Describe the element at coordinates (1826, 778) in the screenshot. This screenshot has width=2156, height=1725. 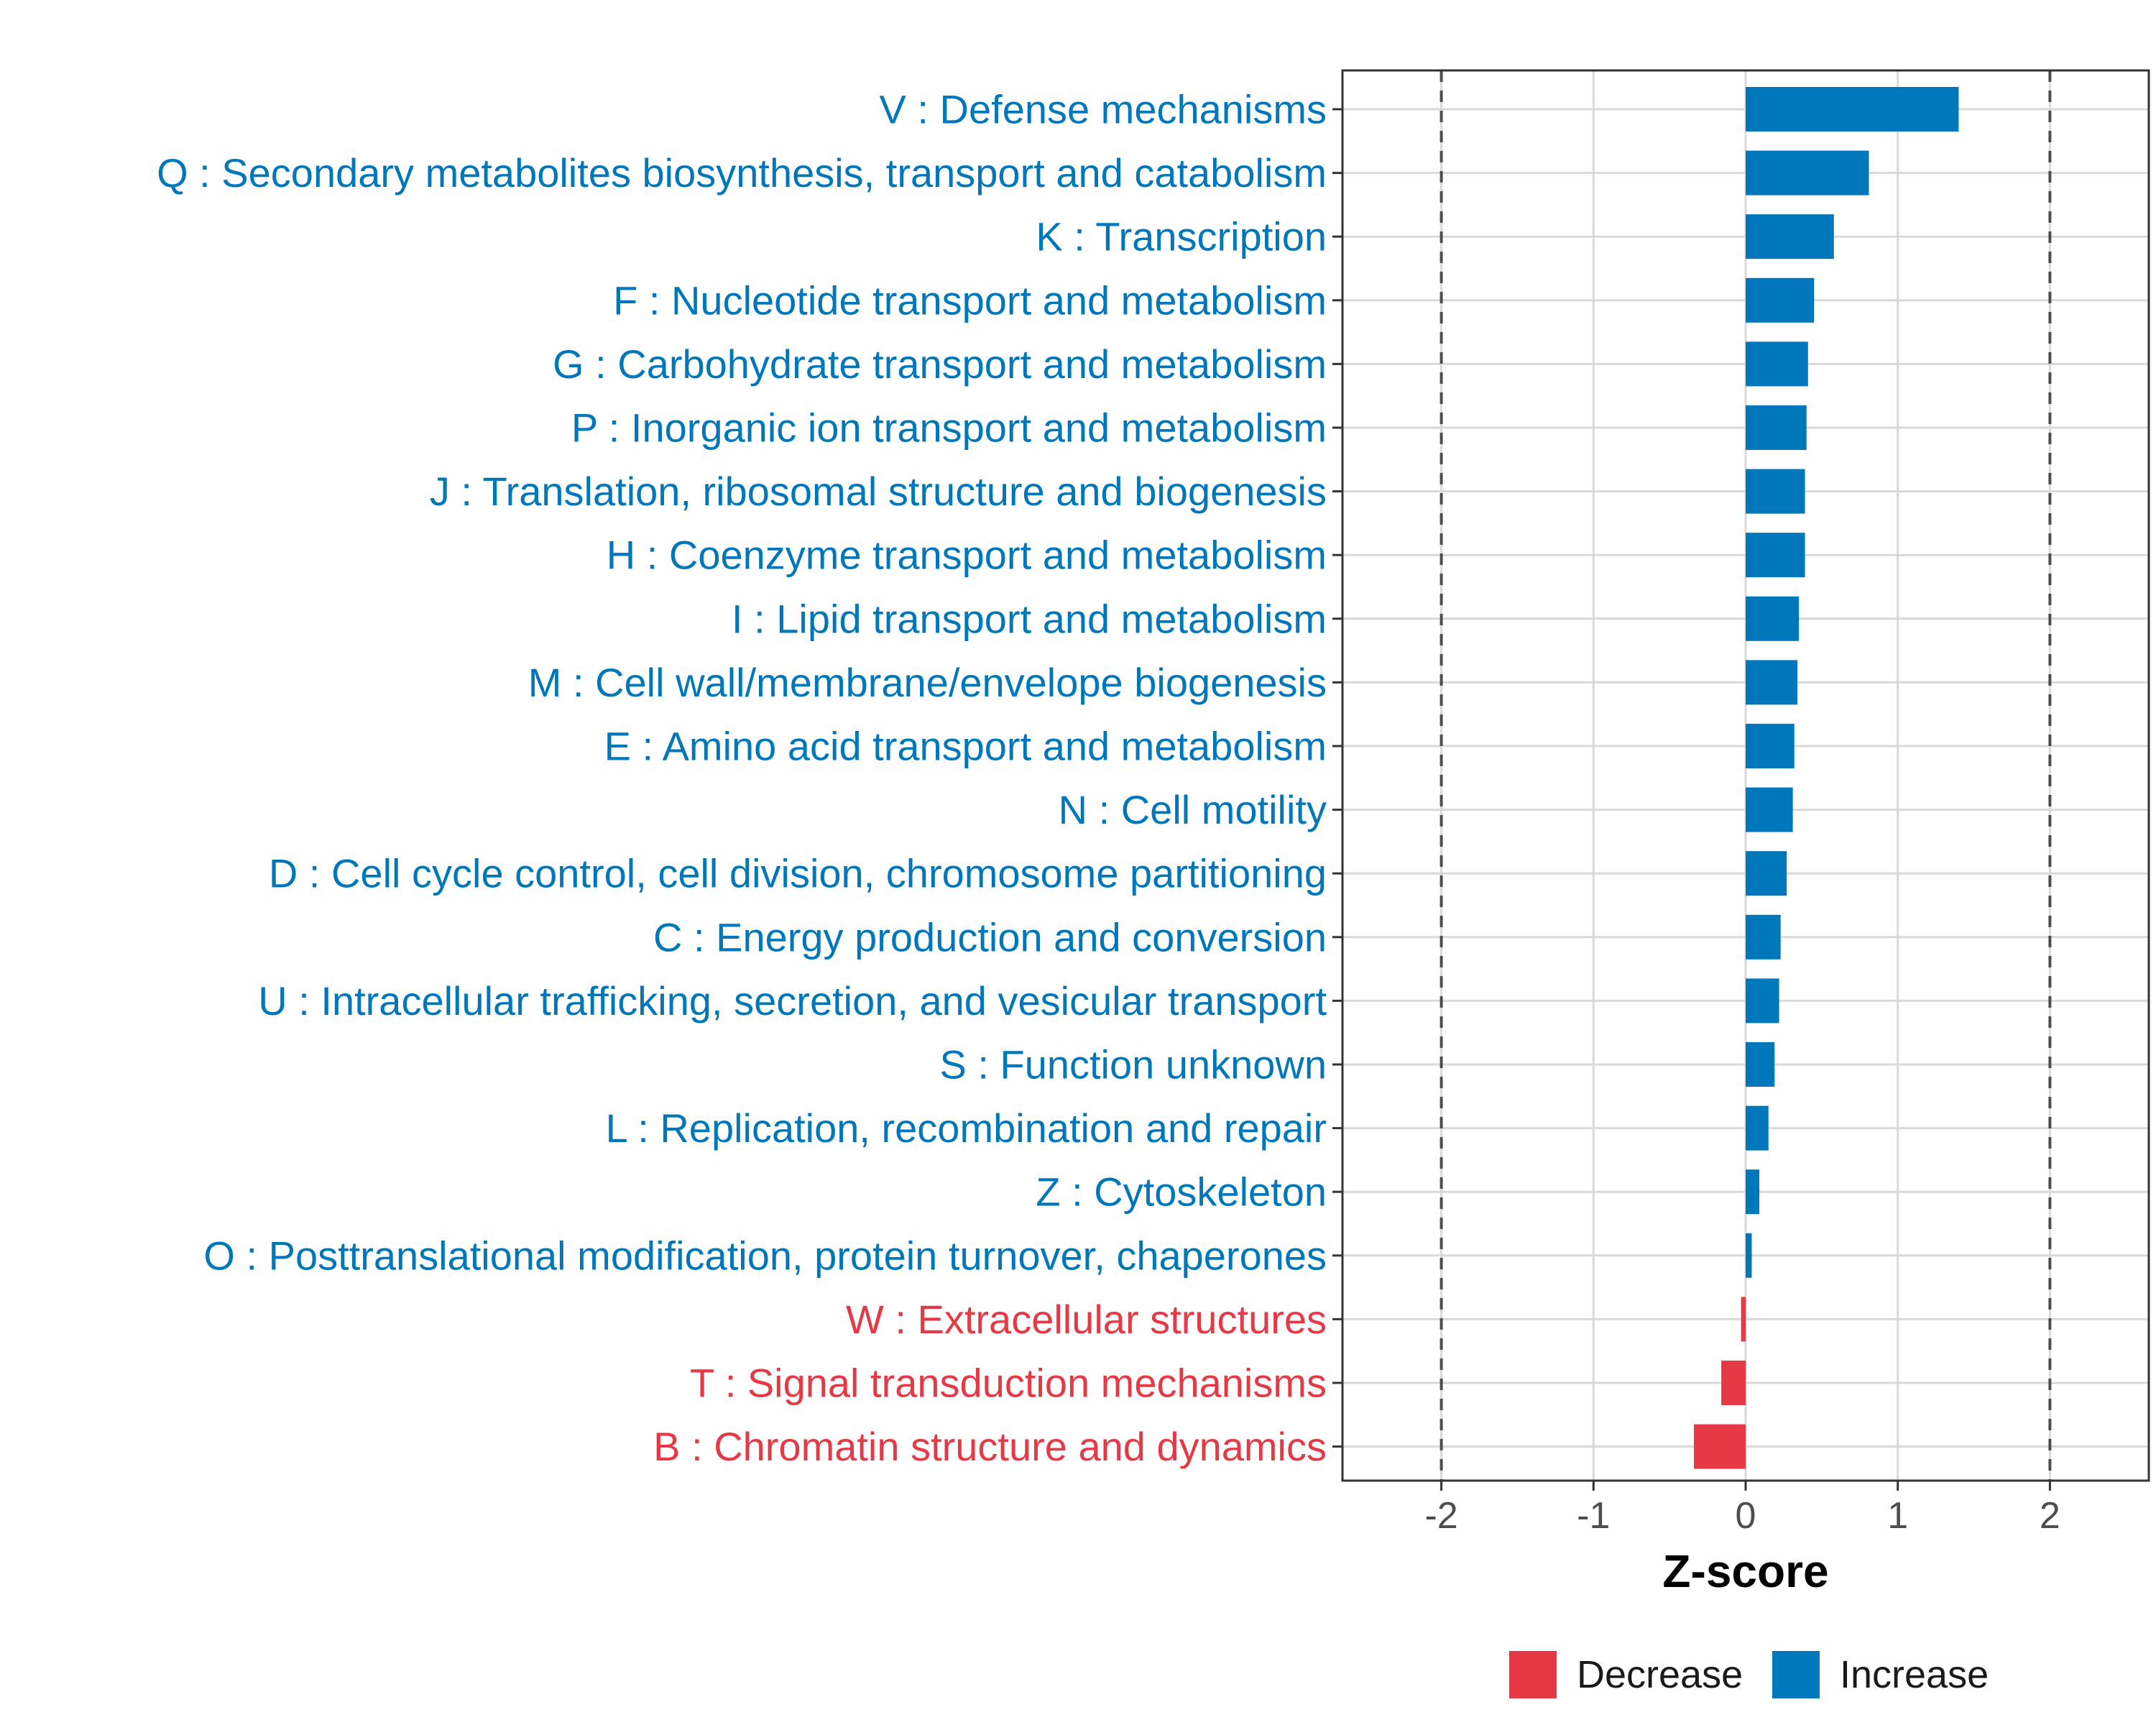
I see `bars` at that location.